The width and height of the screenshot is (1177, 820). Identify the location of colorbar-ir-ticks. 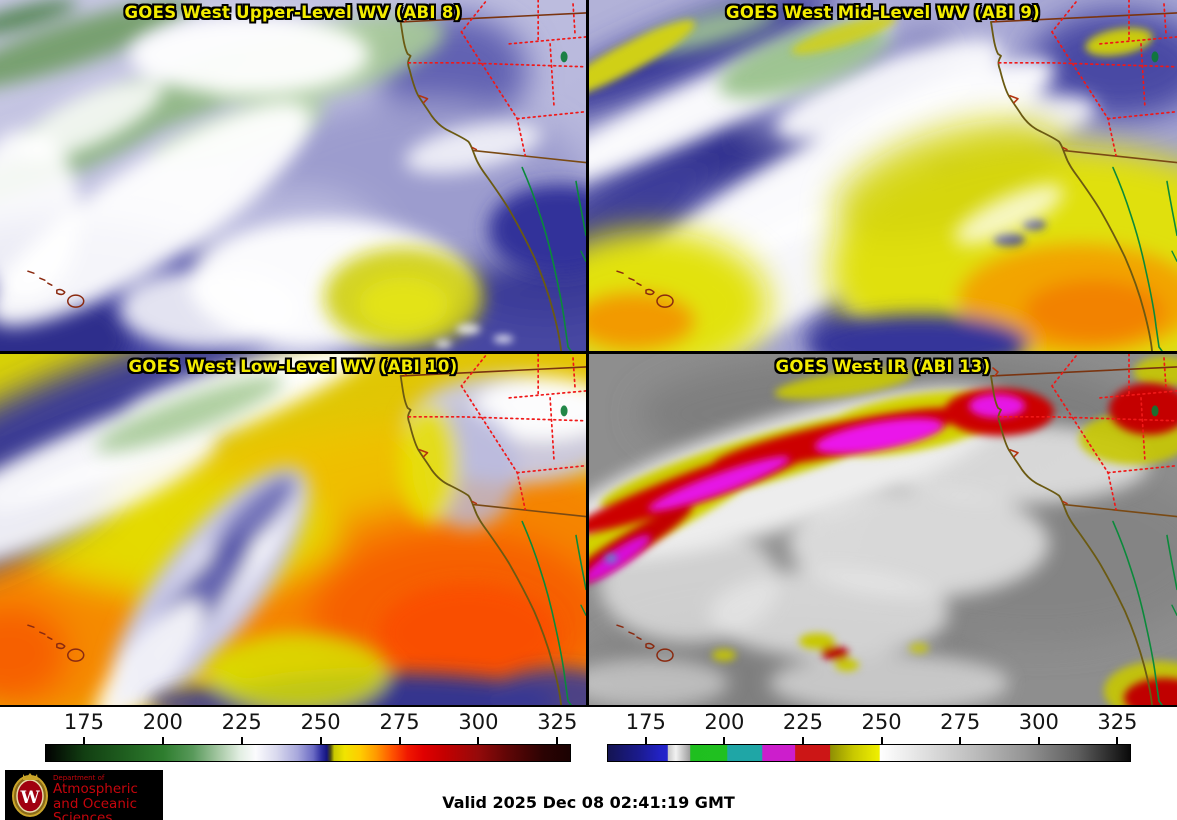
(869, 740).